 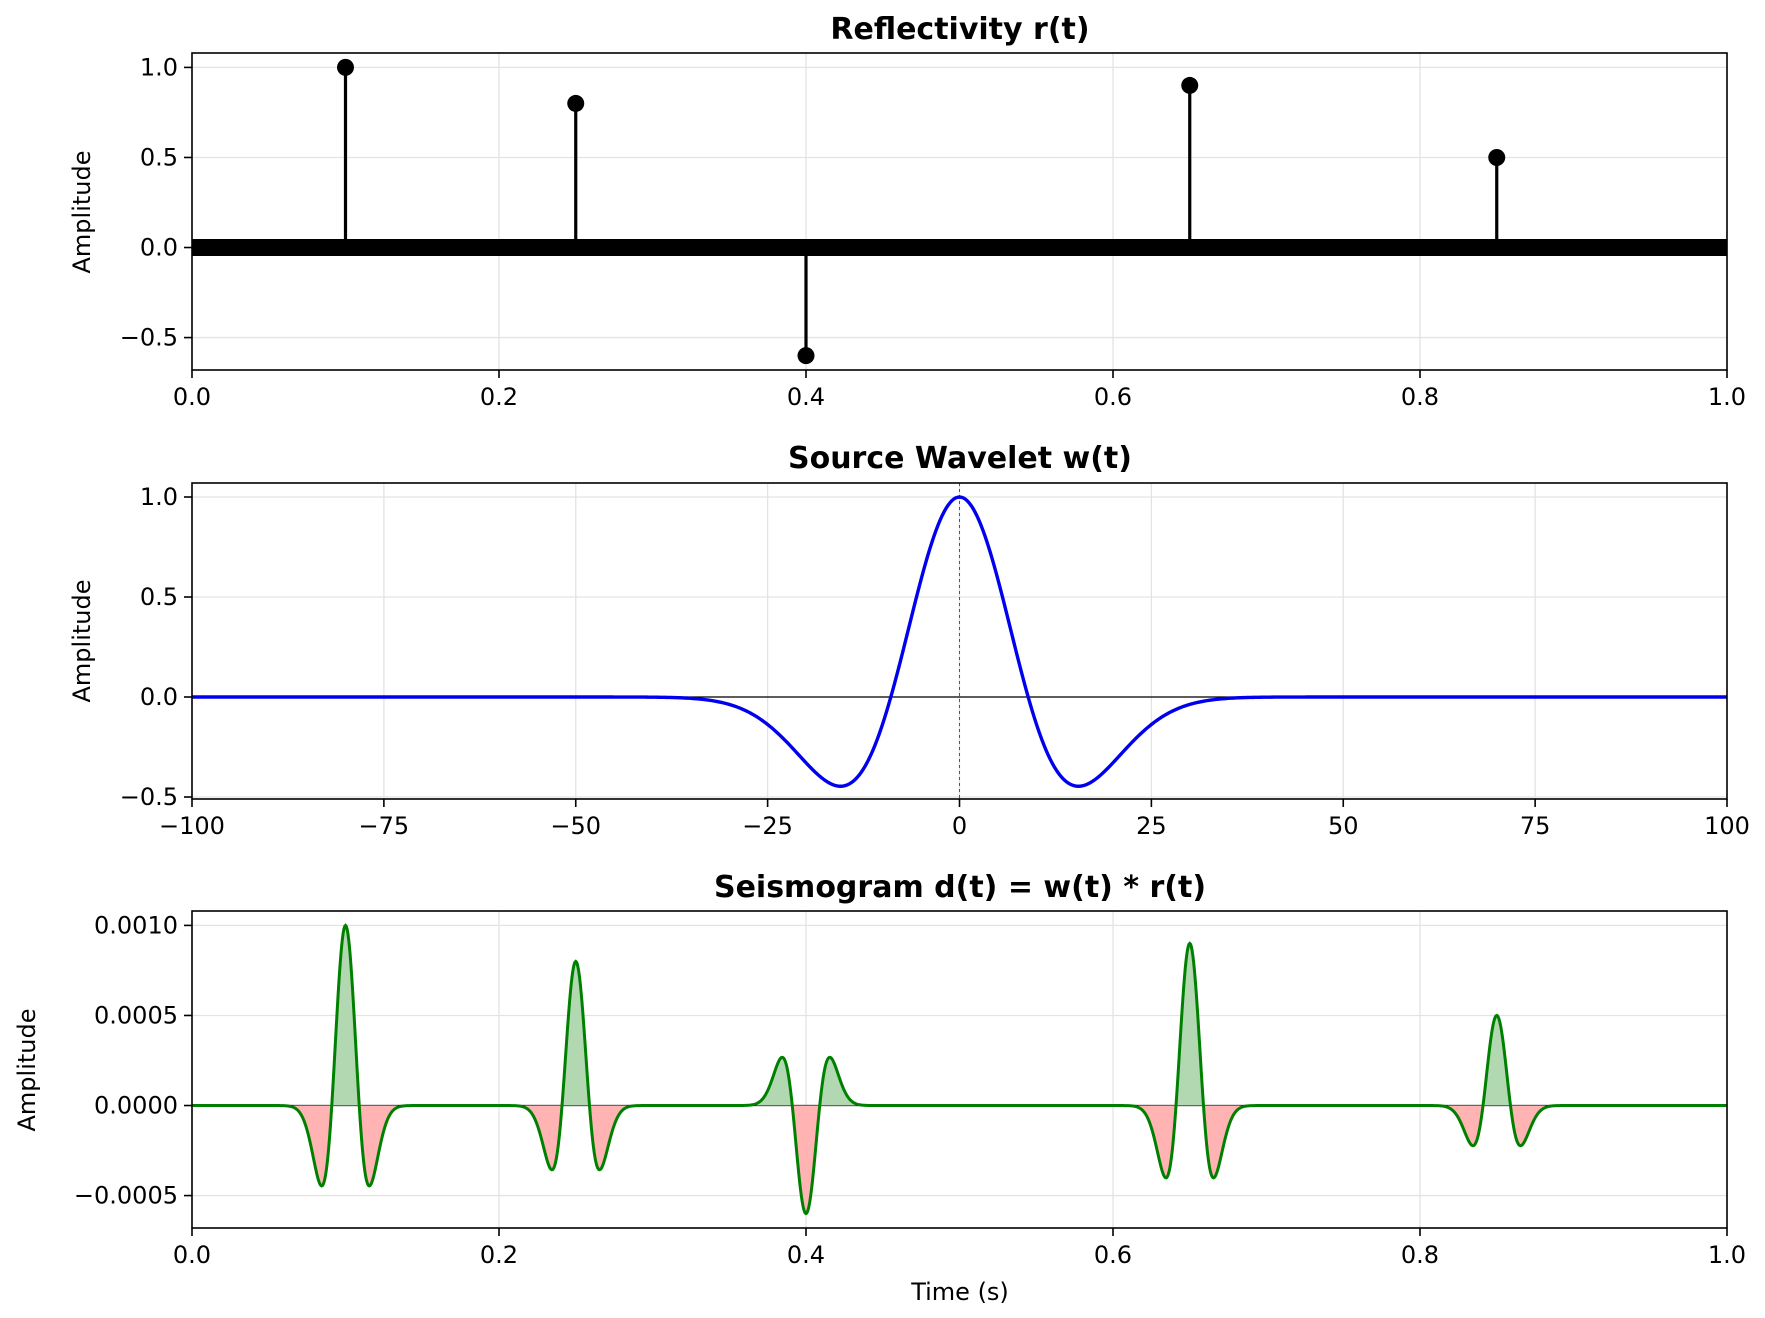 What do you see at coordinates (1420, 1255) in the screenshot?
I see `seismogram-xtick-label: 0.8` at bounding box center [1420, 1255].